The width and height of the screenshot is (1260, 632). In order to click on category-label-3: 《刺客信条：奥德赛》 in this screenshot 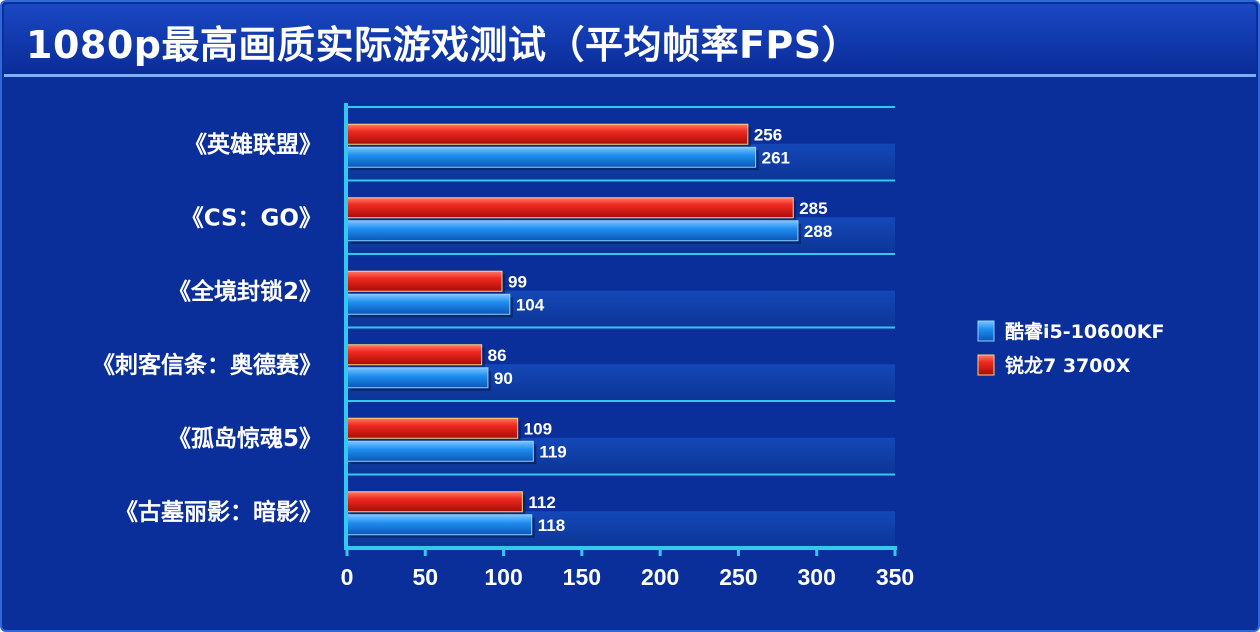, I will do `click(207, 364)`.